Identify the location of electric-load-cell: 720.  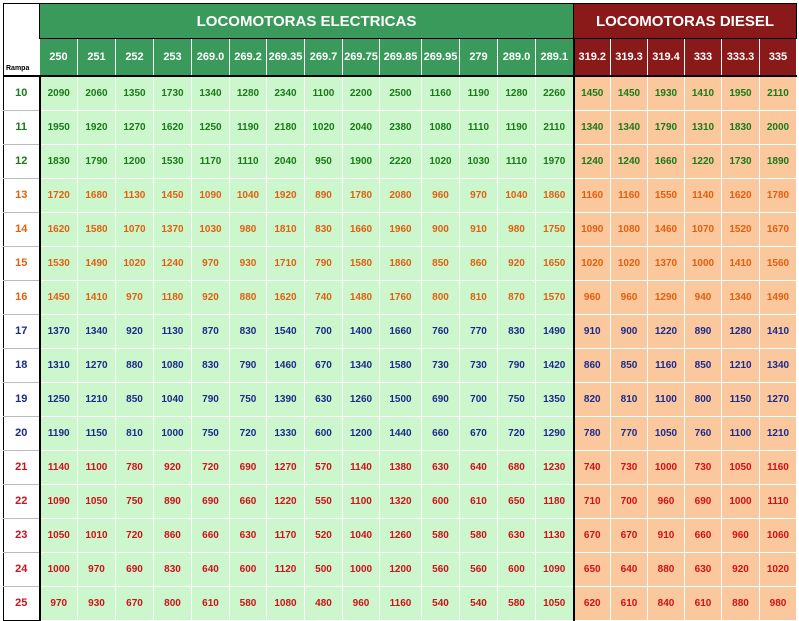
(210, 467).